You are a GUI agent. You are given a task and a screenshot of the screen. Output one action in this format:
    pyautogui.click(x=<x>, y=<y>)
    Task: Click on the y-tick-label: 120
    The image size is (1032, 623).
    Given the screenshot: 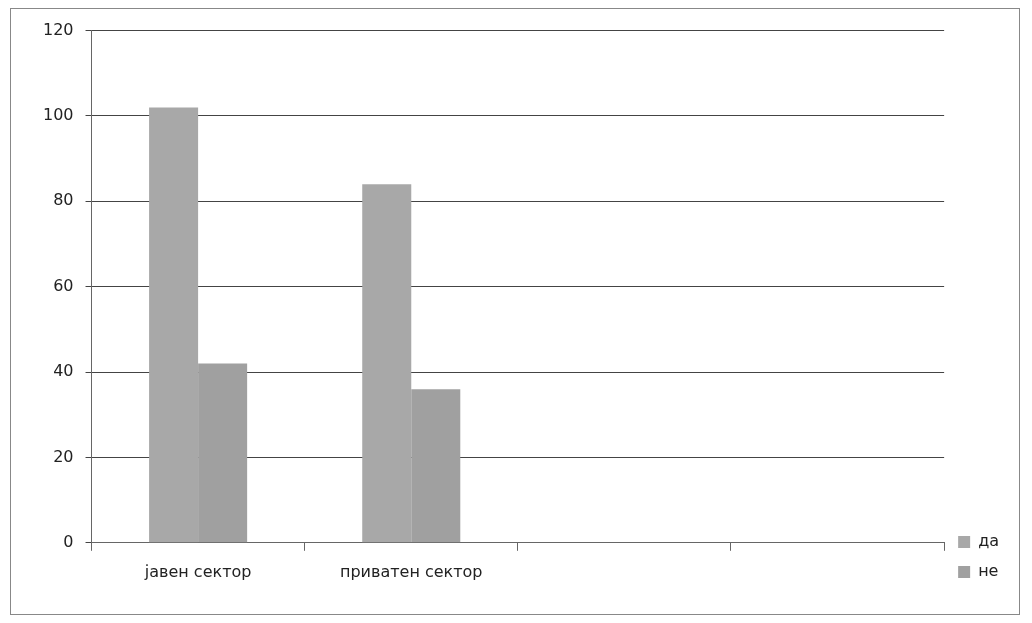 What is the action you would take?
    pyautogui.click(x=58, y=29)
    